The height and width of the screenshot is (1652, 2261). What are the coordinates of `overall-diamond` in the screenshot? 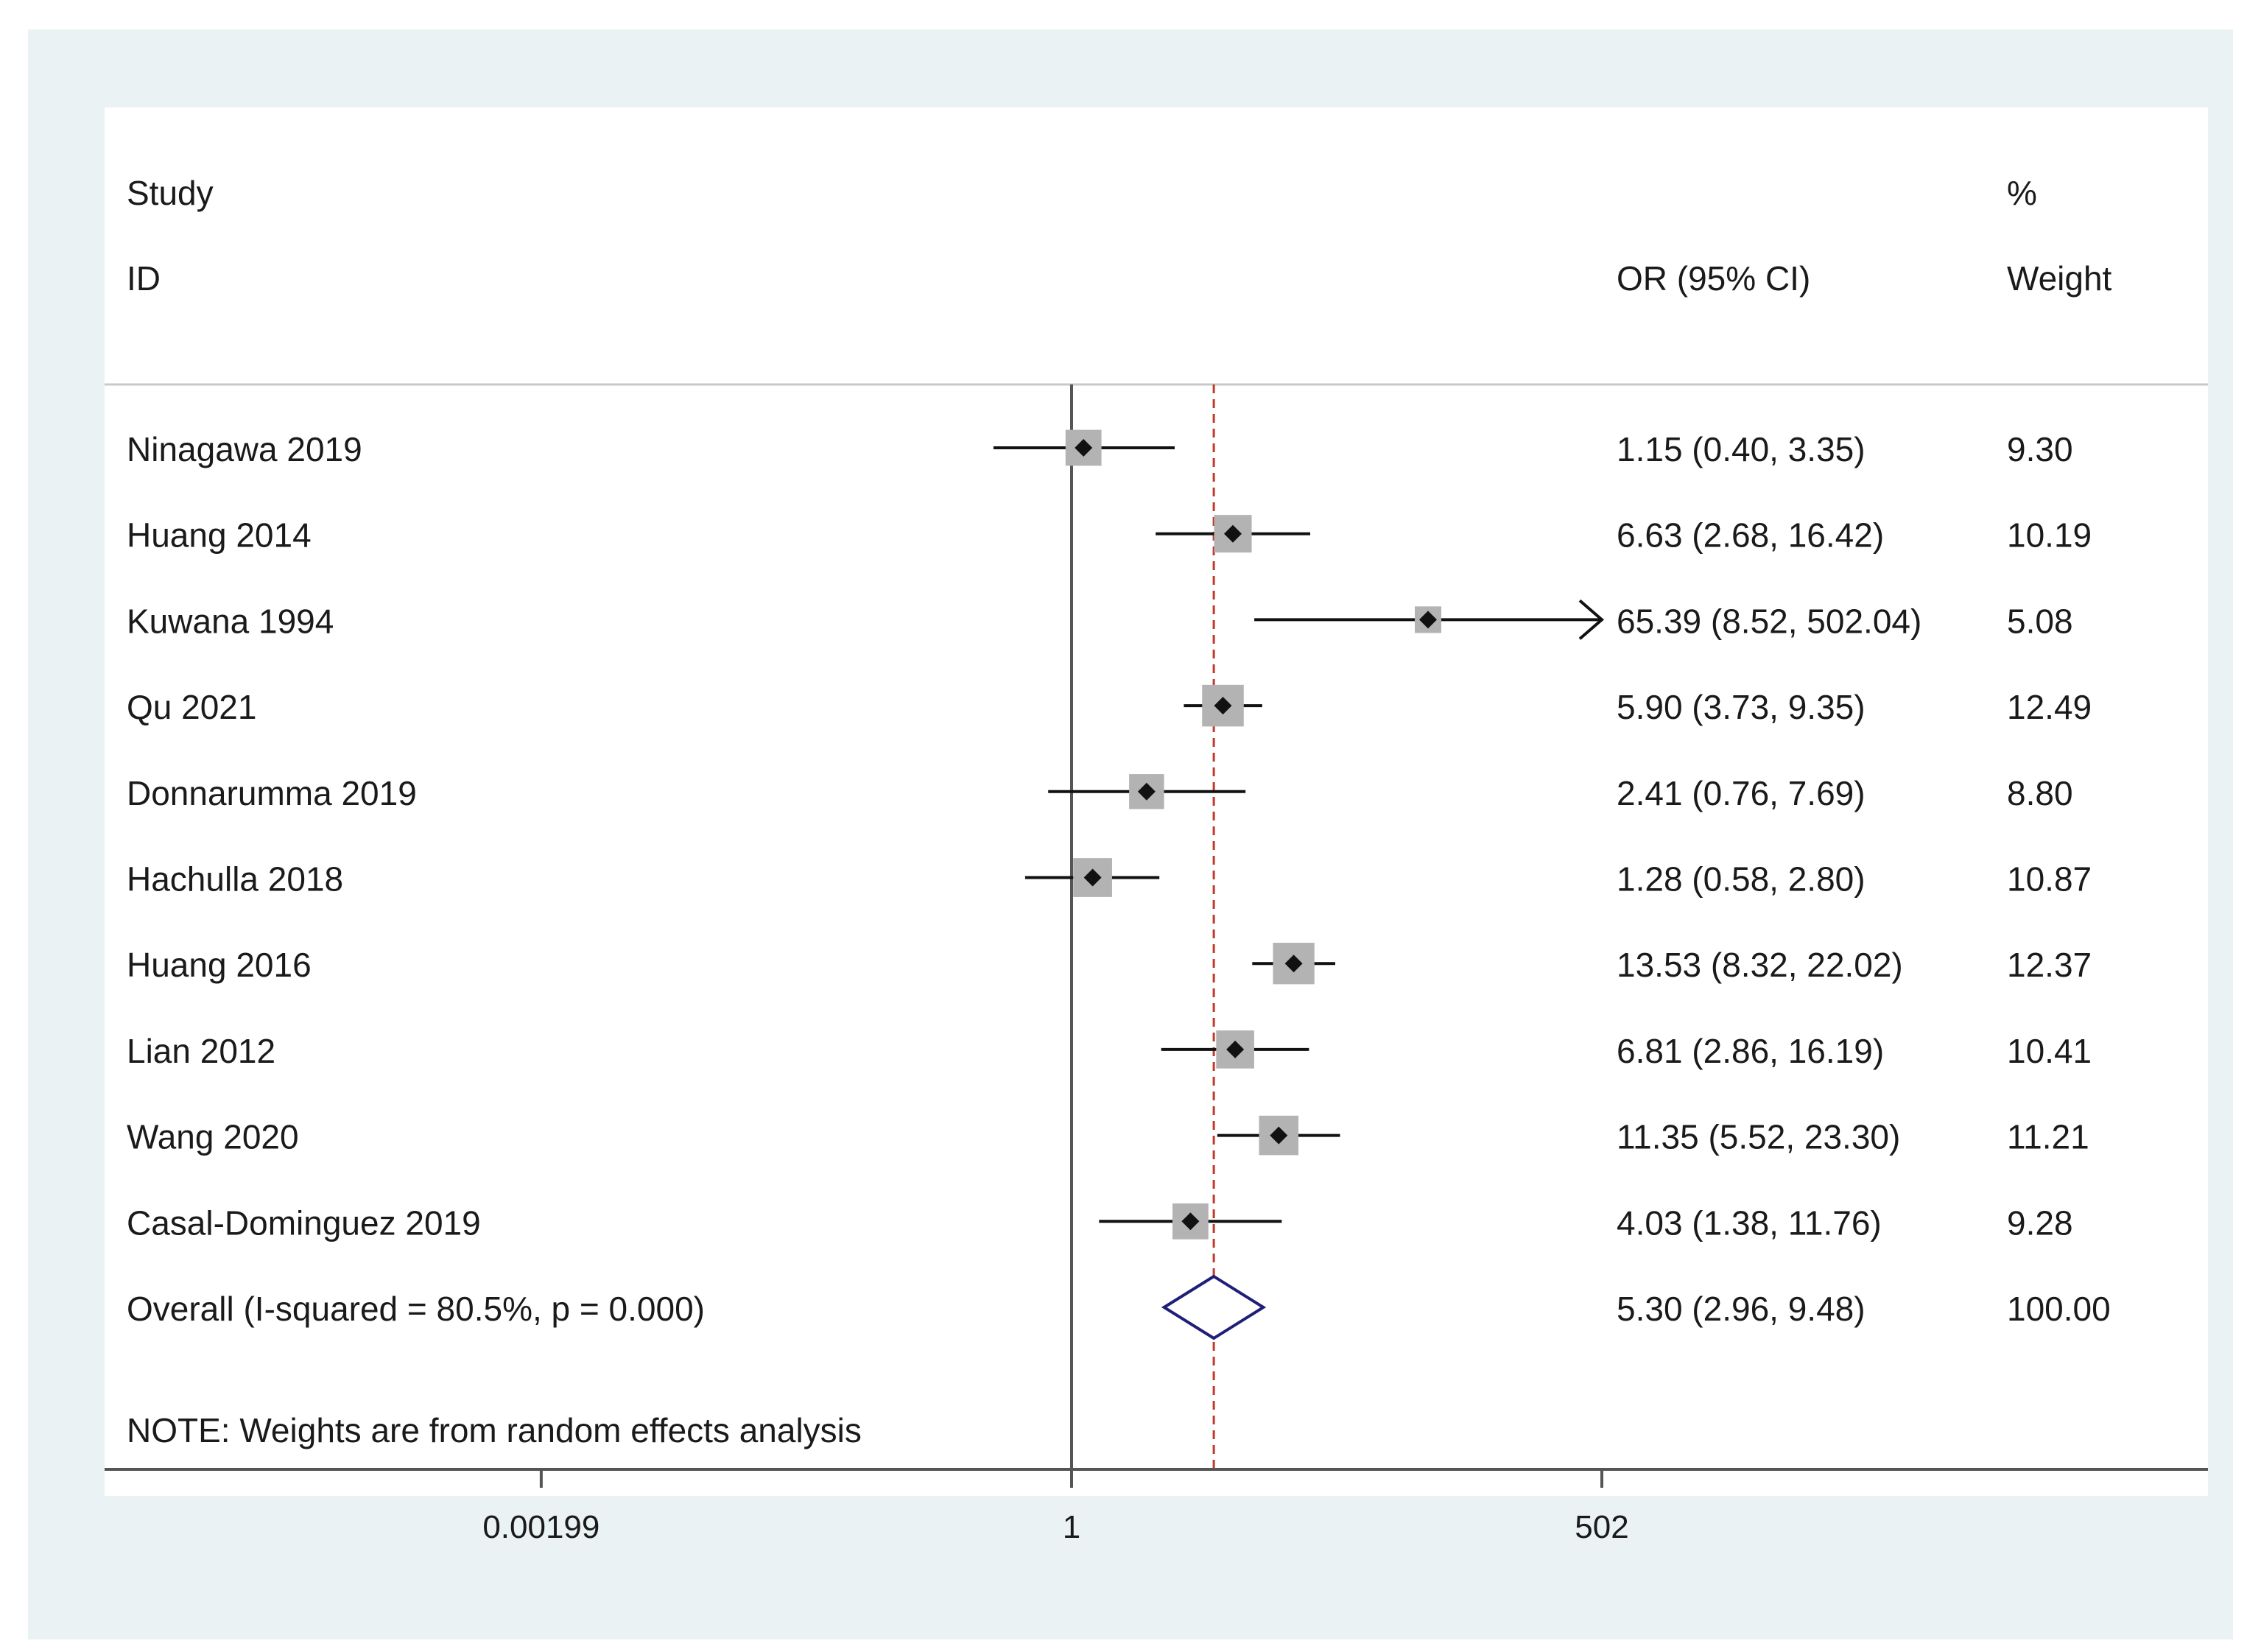 It's located at (1214, 1307).